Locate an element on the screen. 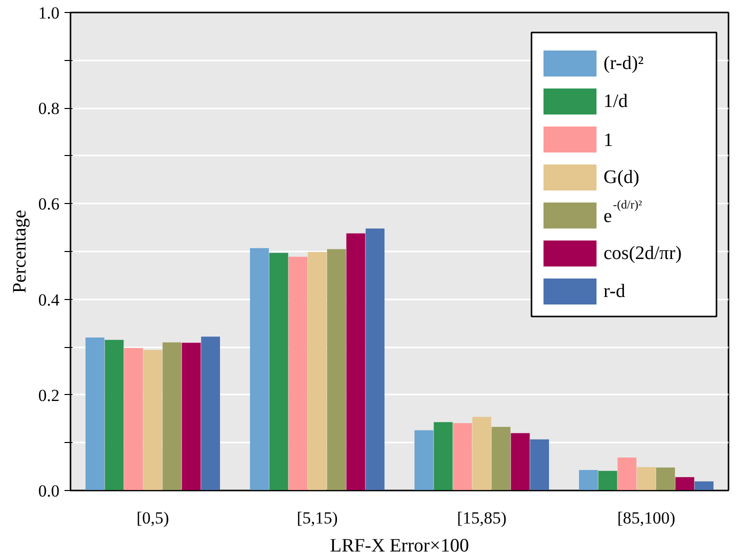  legend-label: r-d is located at coordinates (615, 291).